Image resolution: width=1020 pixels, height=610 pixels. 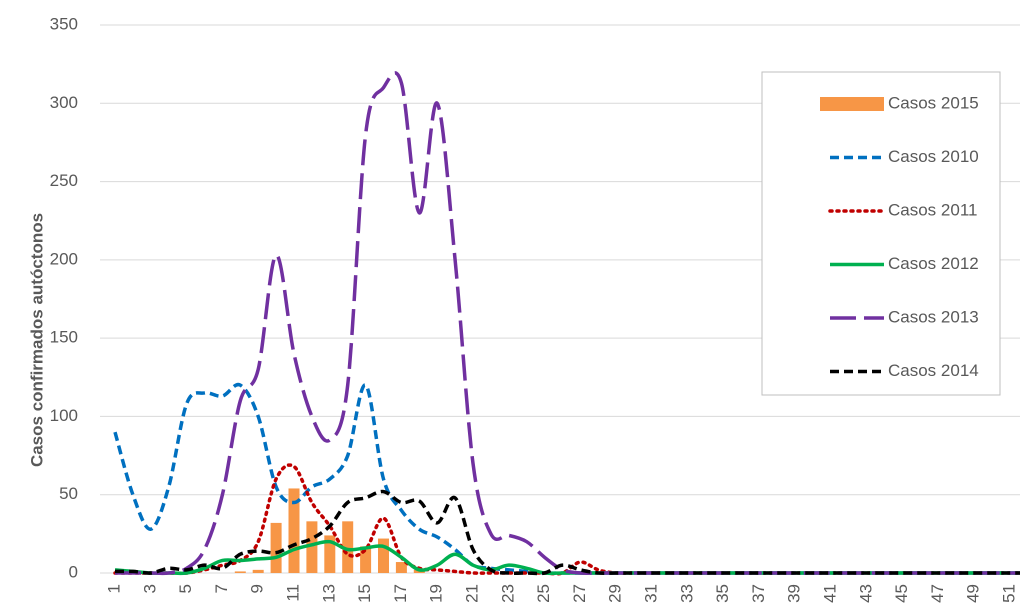 I want to click on x-tick-label: 51, so click(x=1008, y=593).